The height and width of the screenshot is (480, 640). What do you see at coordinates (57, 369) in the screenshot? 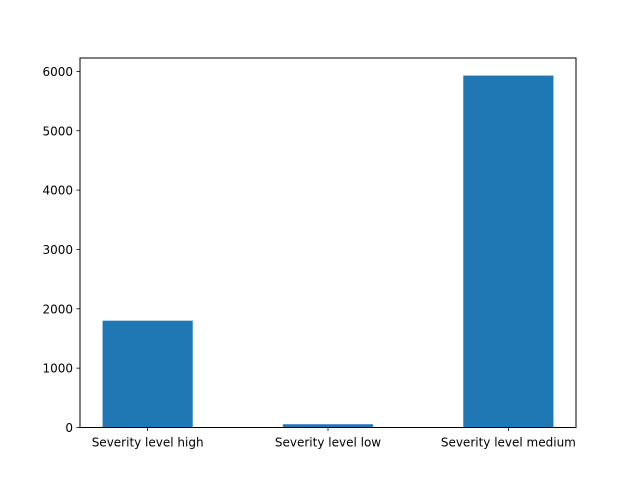
I see `y-tick-label: 1000` at bounding box center [57, 369].